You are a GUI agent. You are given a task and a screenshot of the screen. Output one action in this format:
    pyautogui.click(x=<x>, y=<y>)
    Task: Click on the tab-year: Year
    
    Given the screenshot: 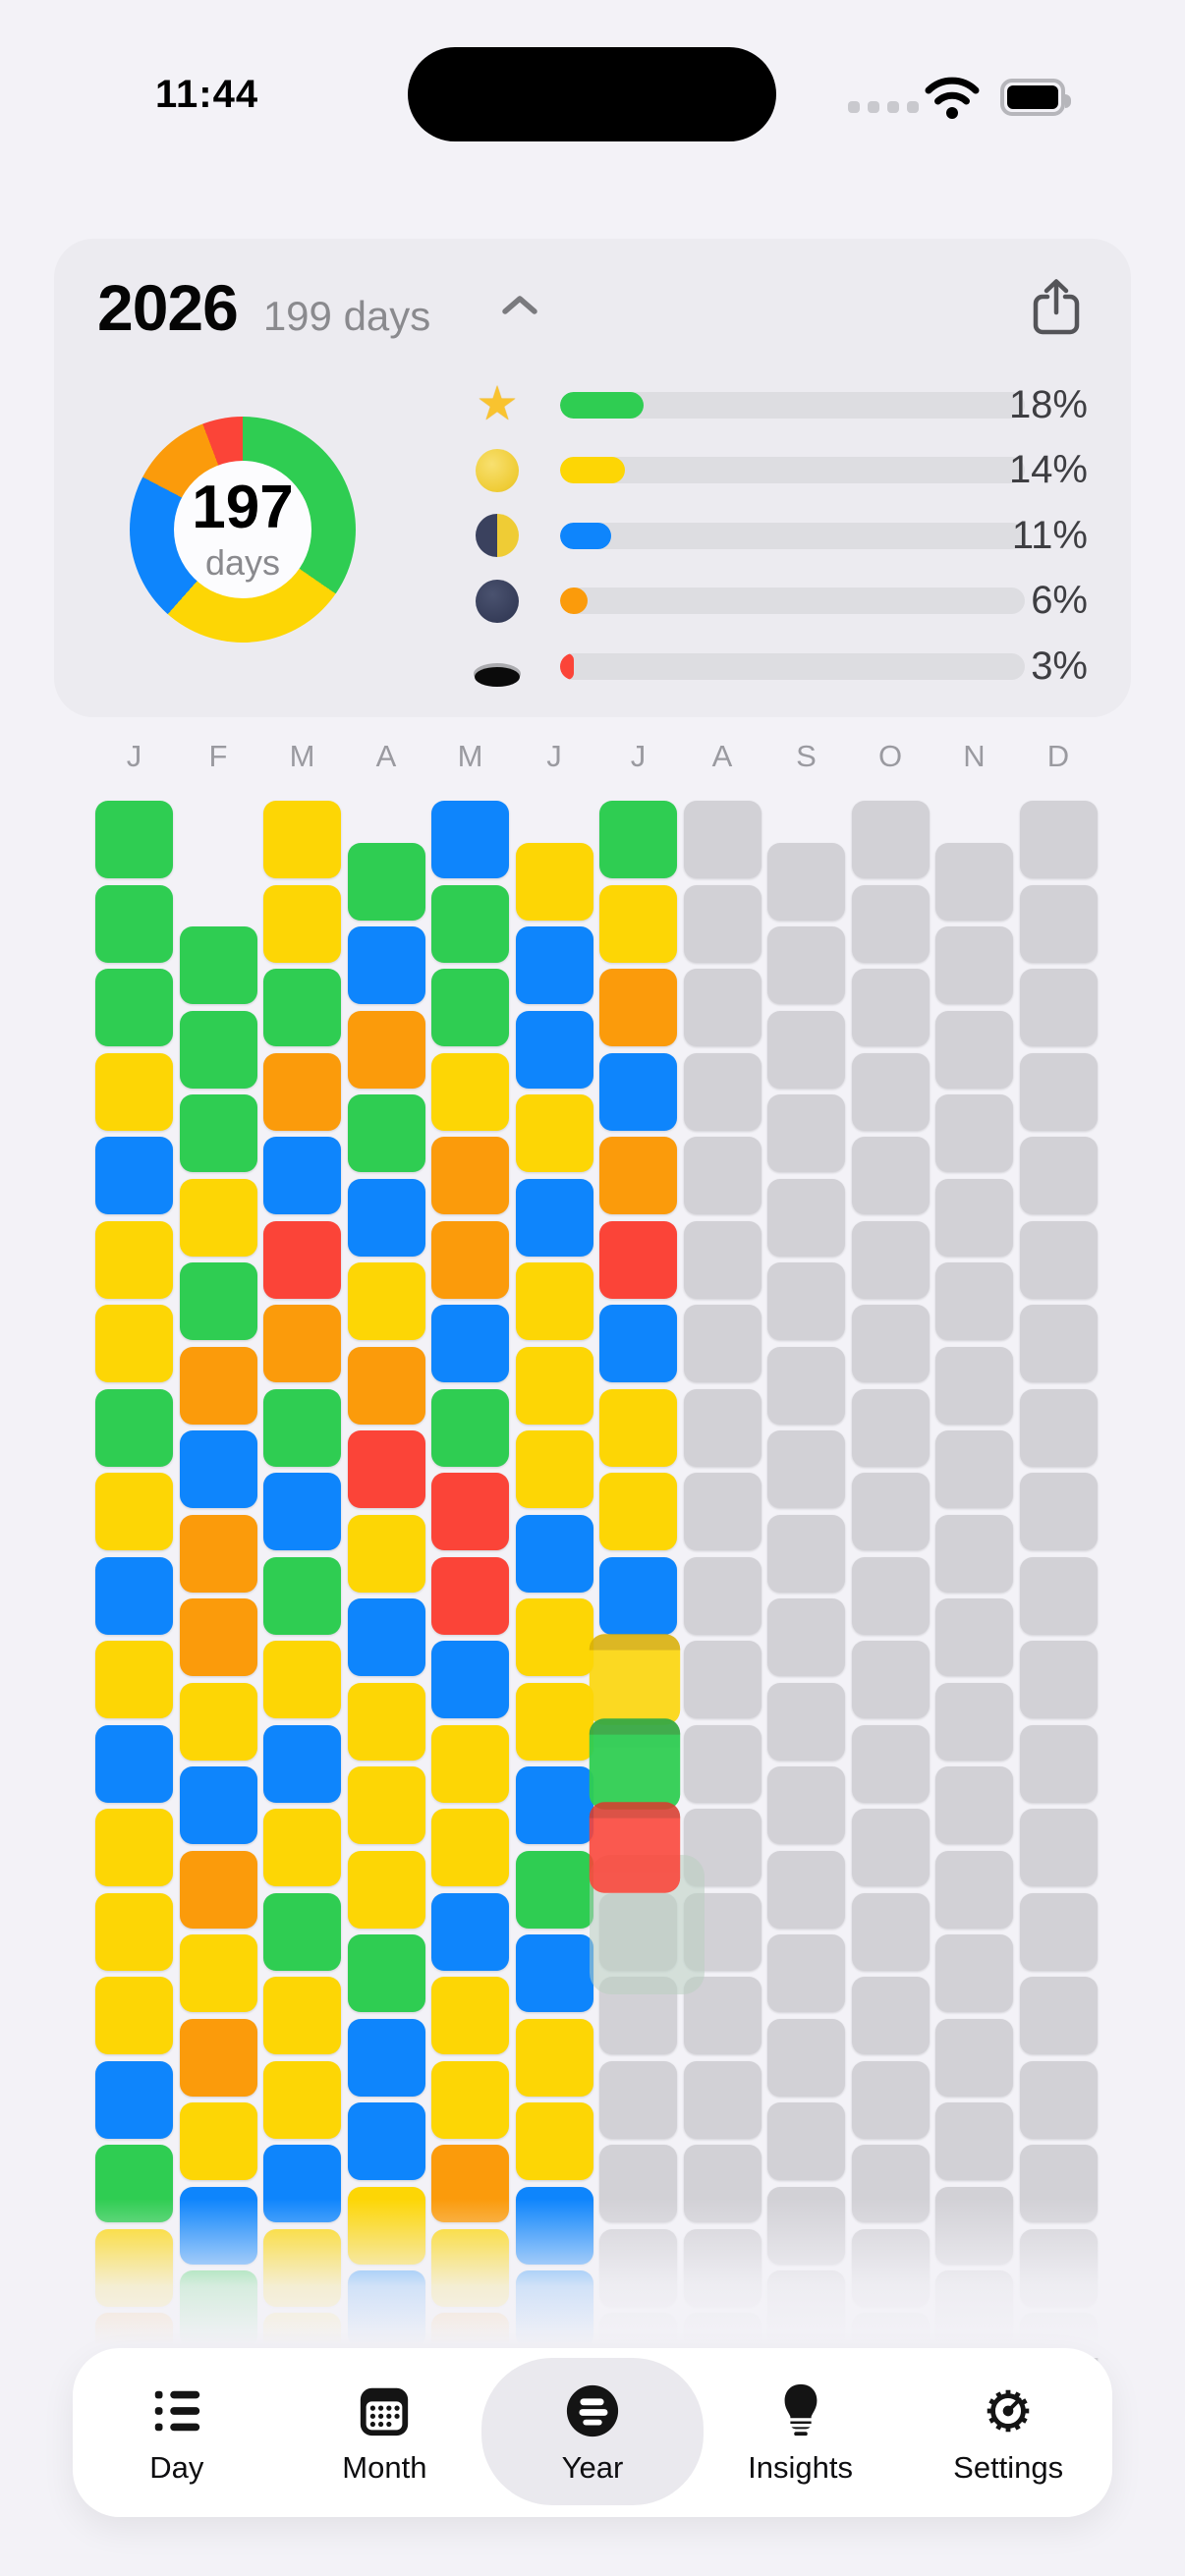 What is the action you would take?
    pyautogui.click(x=592, y=2432)
    